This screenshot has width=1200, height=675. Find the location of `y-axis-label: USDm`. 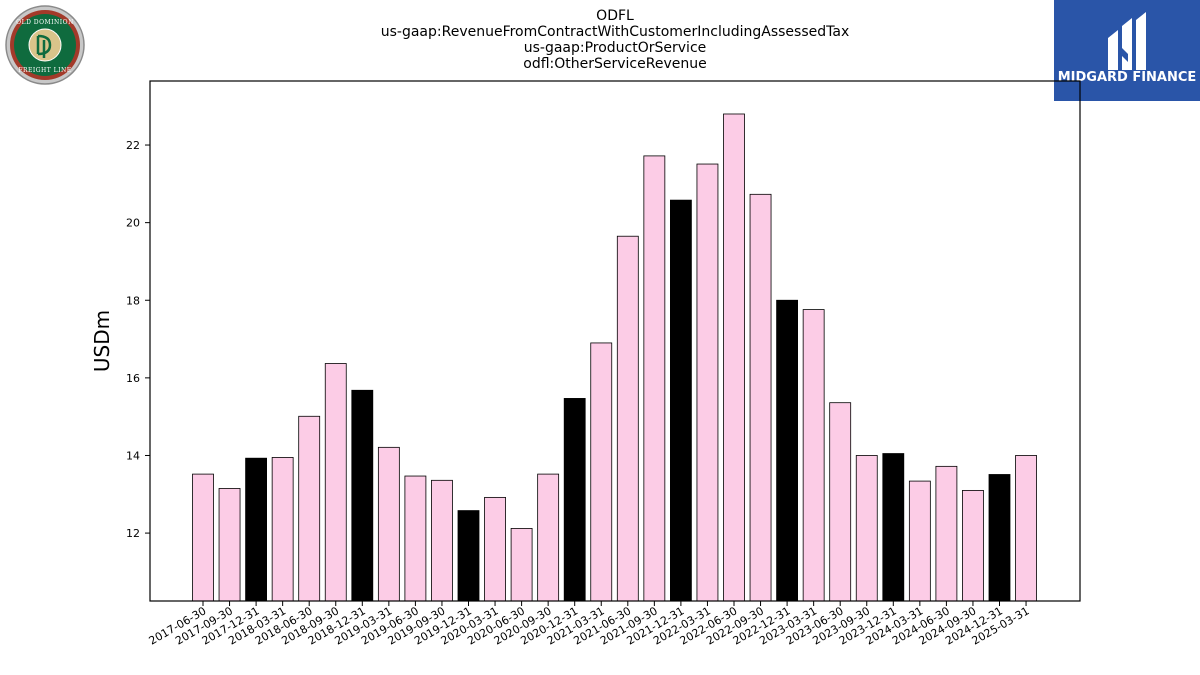

y-axis-label: USDm is located at coordinates (102, 341).